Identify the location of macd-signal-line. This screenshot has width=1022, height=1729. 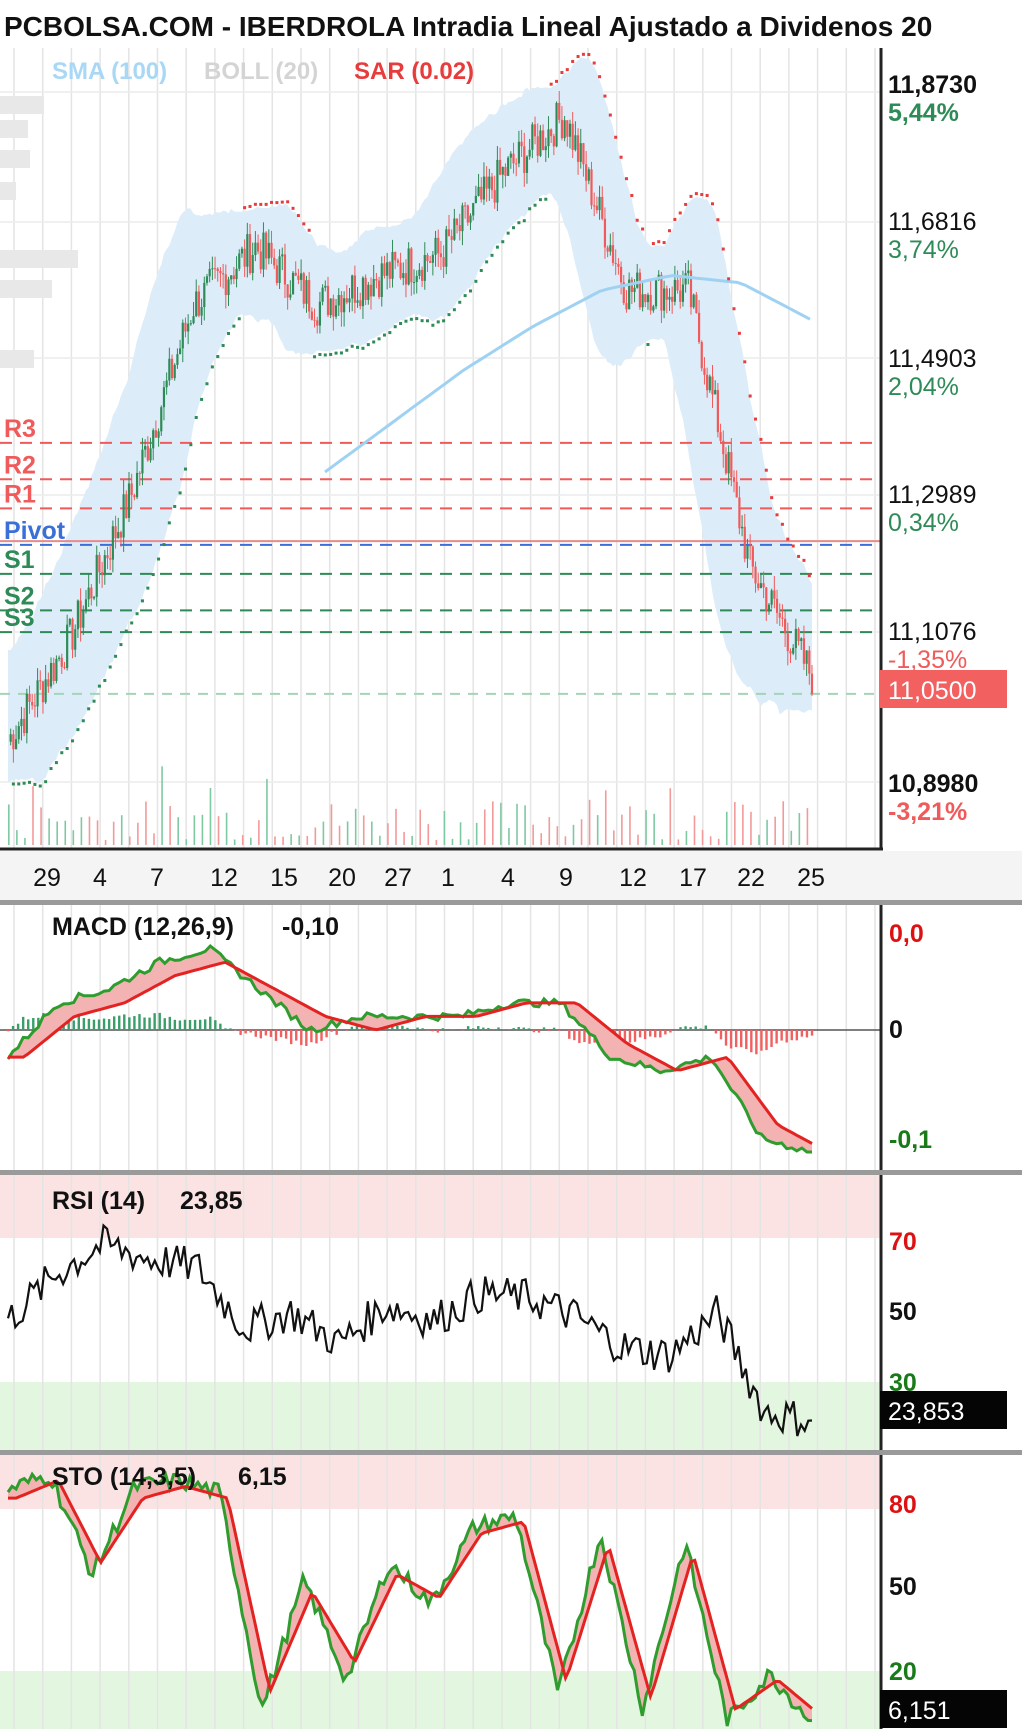
(410, 1052).